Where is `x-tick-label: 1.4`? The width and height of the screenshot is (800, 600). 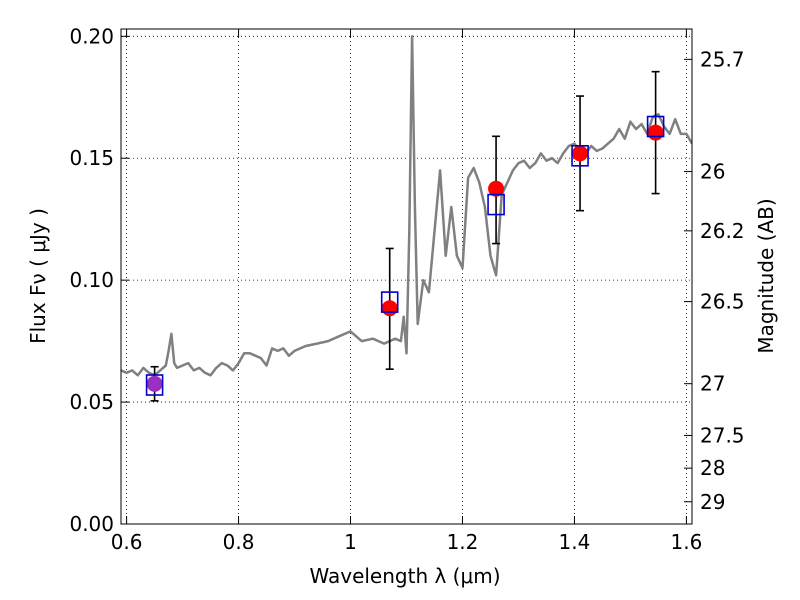
x-tick-label: 1.4 is located at coordinates (575, 542).